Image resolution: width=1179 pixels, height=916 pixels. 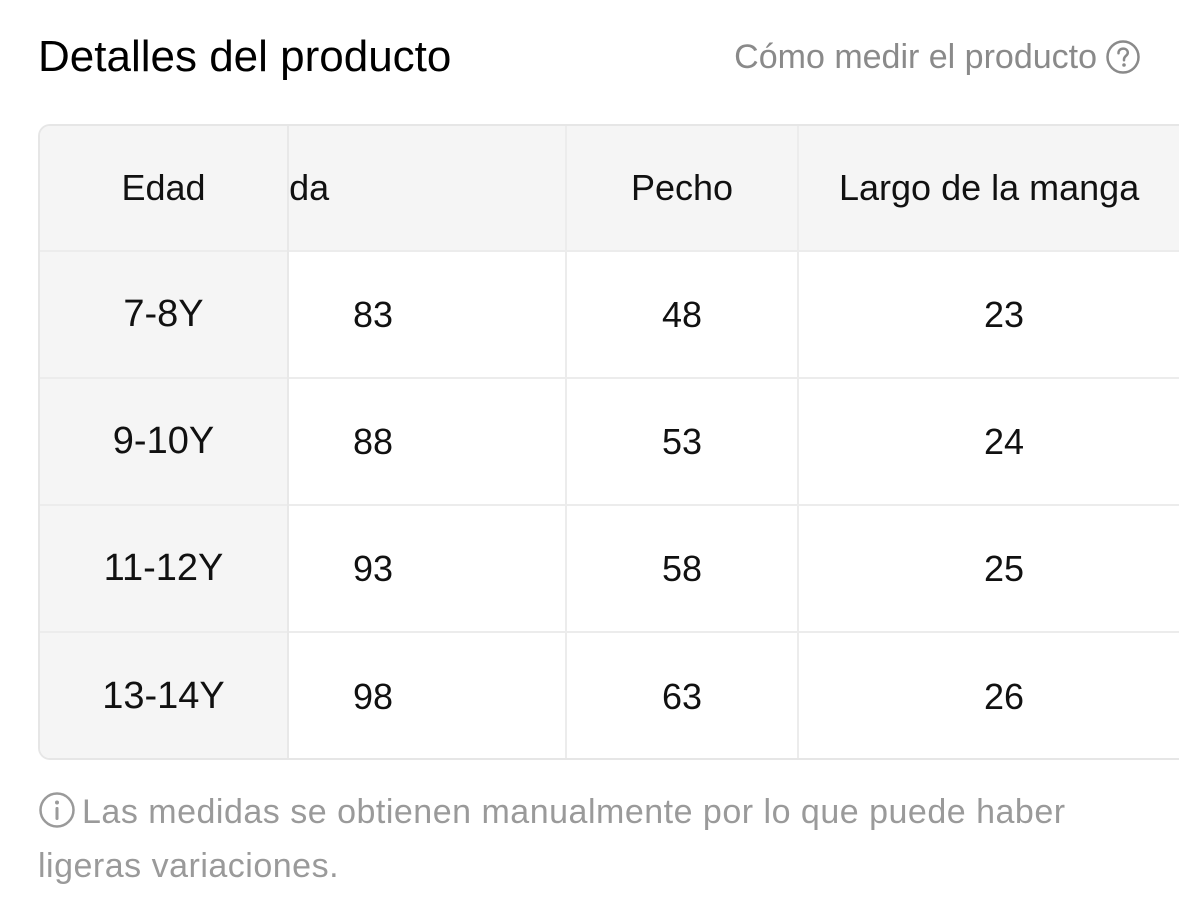 What do you see at coordinates (1123, 57) in the screenshot?
I see `question-circle-icon` at bounding box center [1123, 57].